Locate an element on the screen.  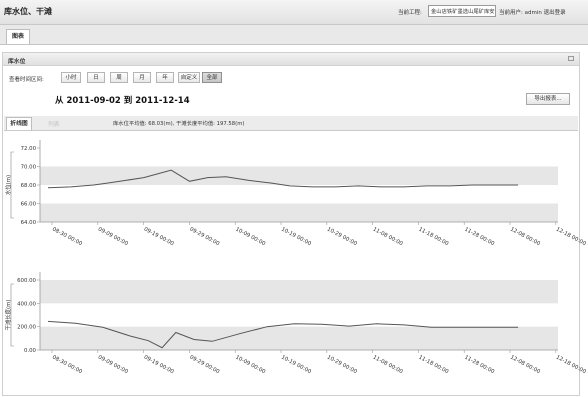
tab-line-chart: 折线图 is located at coordinates (19, 123).